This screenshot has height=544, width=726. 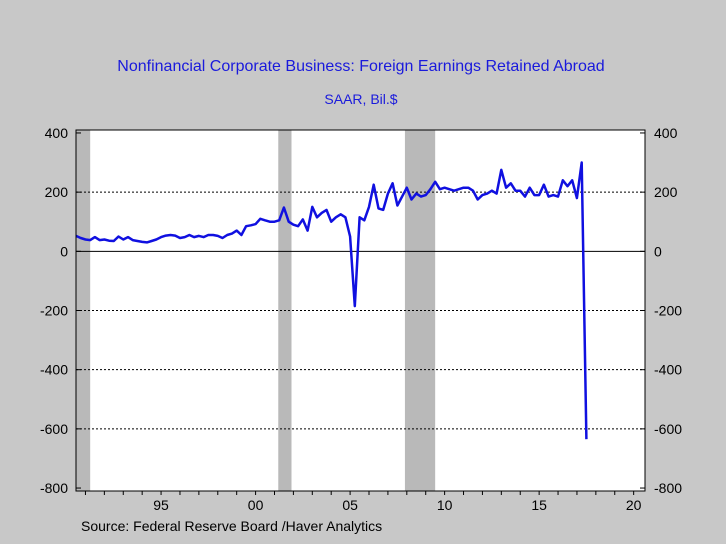 I want to click on chart-subtitle: SAAR, Bil.$, so click(x=360, y=99).